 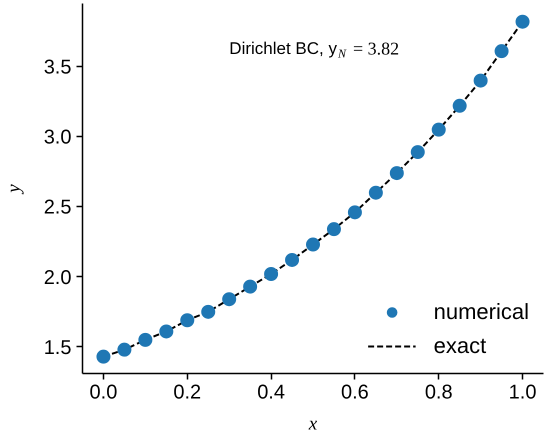 What do you see at coordinates (481, 312) in the screenshot?
I see `legend-label: numerical` at bounding box center [481, 312].